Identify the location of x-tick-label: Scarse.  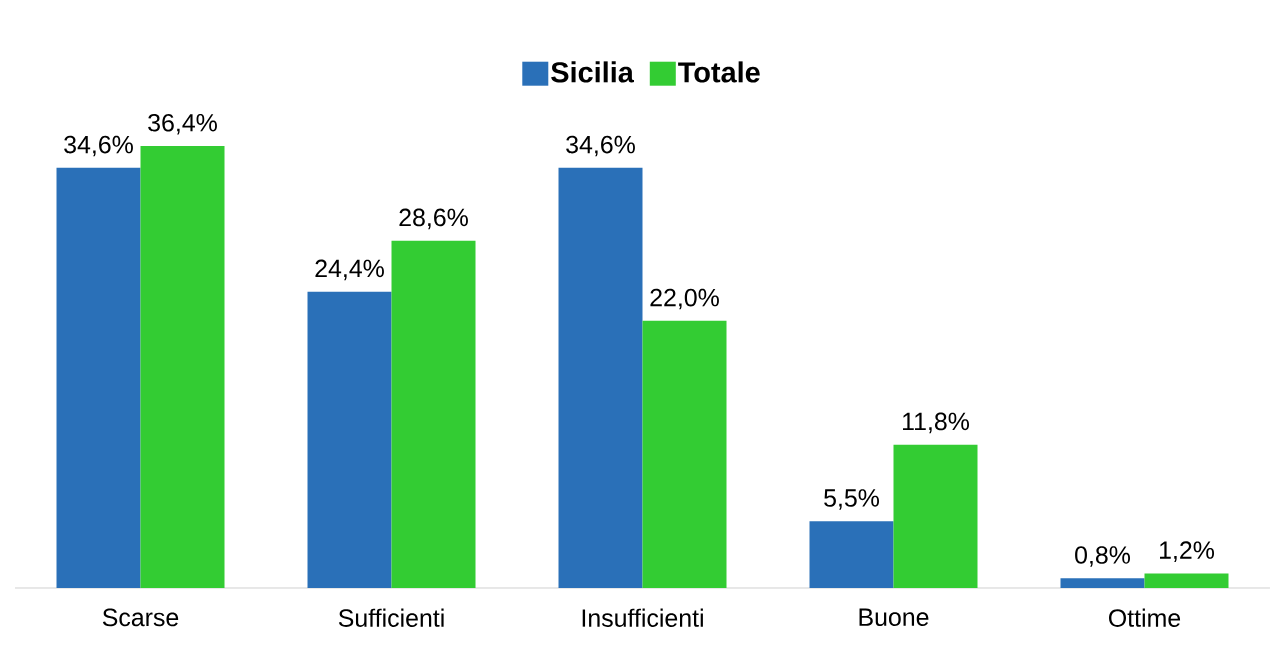
(140, 617).